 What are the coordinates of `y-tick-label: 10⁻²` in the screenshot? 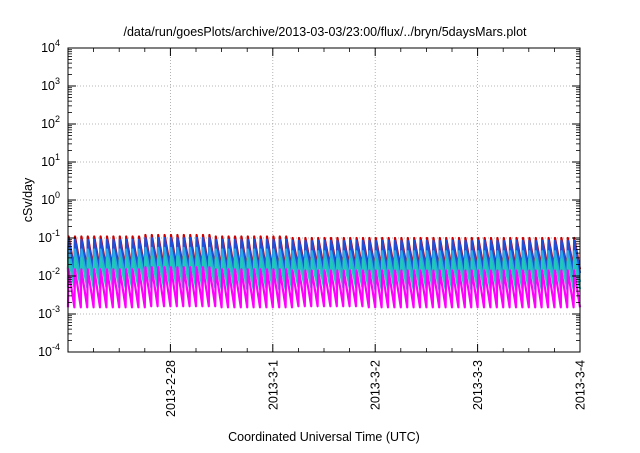 It's located at (49, 274).